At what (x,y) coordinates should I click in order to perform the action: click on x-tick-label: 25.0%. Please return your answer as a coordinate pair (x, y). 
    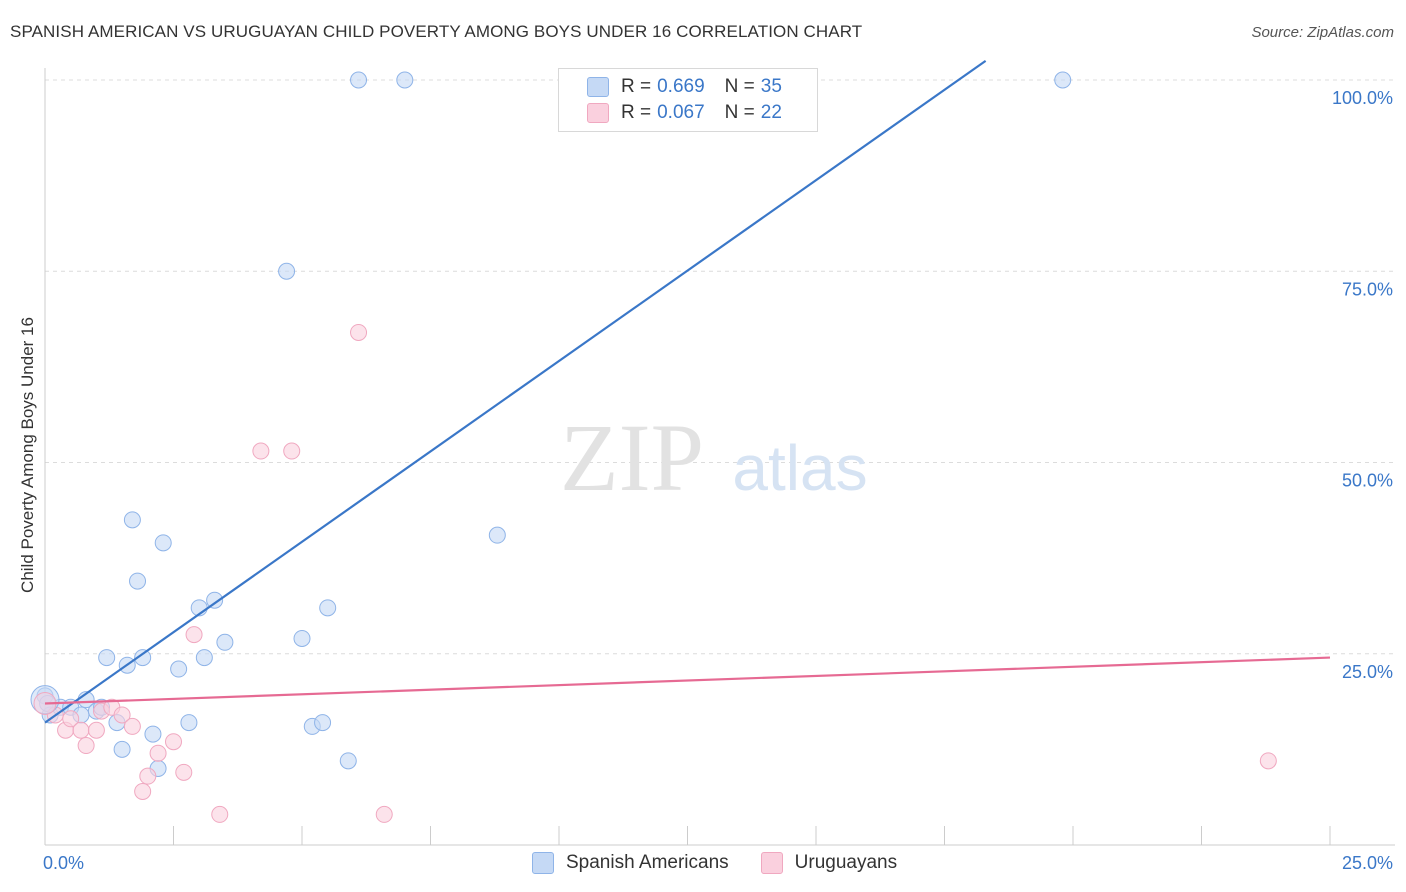
    Looking at the image, I should click on (1367, 863).